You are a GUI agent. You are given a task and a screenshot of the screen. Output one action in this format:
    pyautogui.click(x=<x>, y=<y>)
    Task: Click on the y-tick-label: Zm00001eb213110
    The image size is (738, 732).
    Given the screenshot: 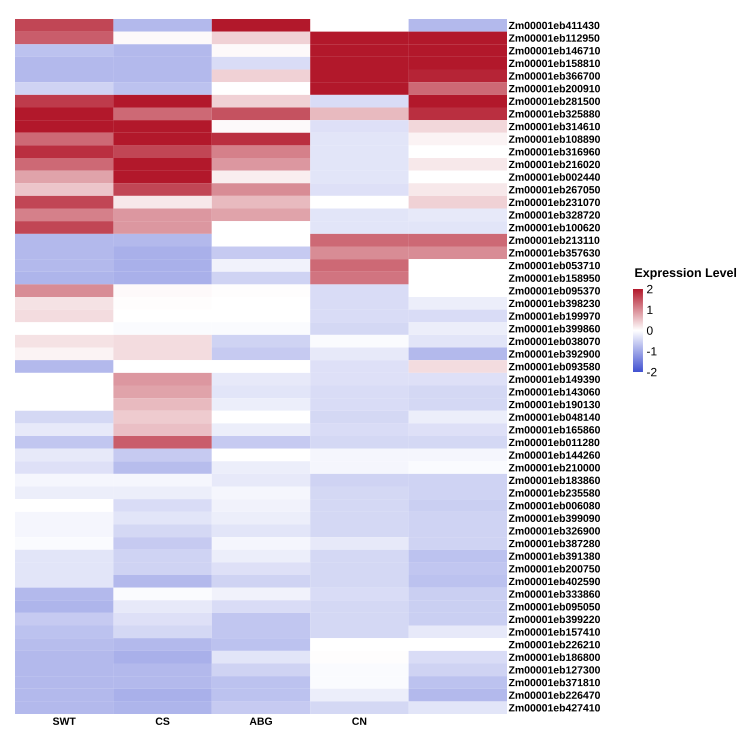 What is the action you would take?
    pyautogui.click(x=554, y=240)
    